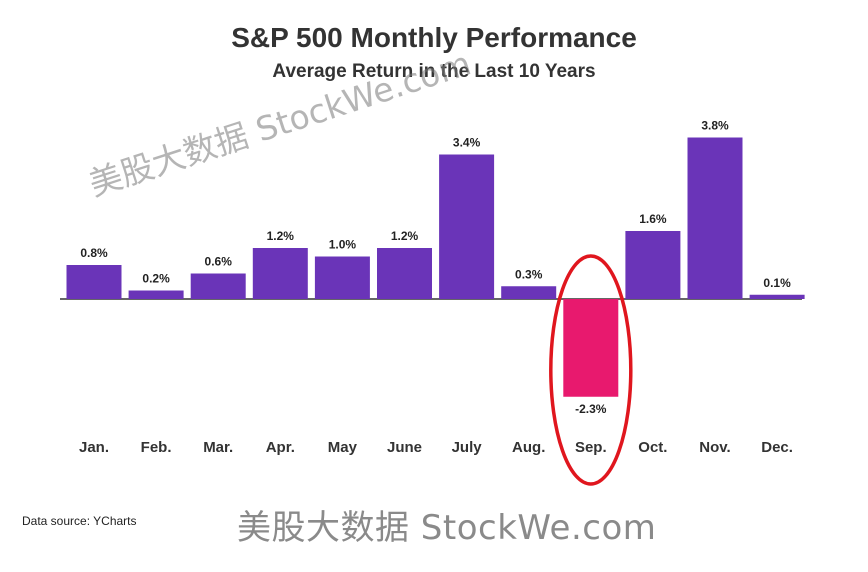  What do you see at coordinates (652, 447) in the screenshot?
I see `category-label: Oct.` at bounding box center [652, 447].